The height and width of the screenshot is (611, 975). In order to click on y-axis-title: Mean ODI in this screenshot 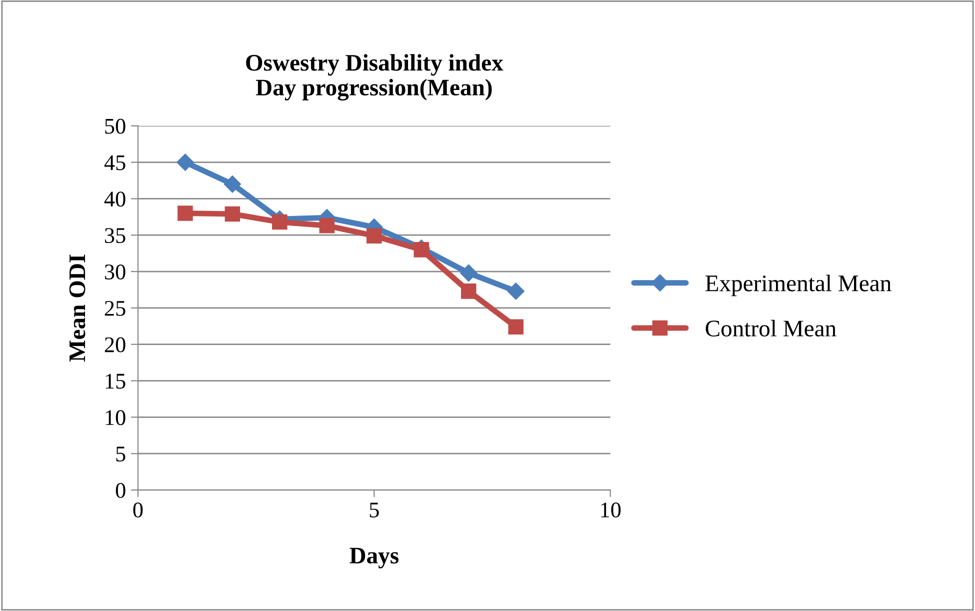, I will do `click(77, 308)`.